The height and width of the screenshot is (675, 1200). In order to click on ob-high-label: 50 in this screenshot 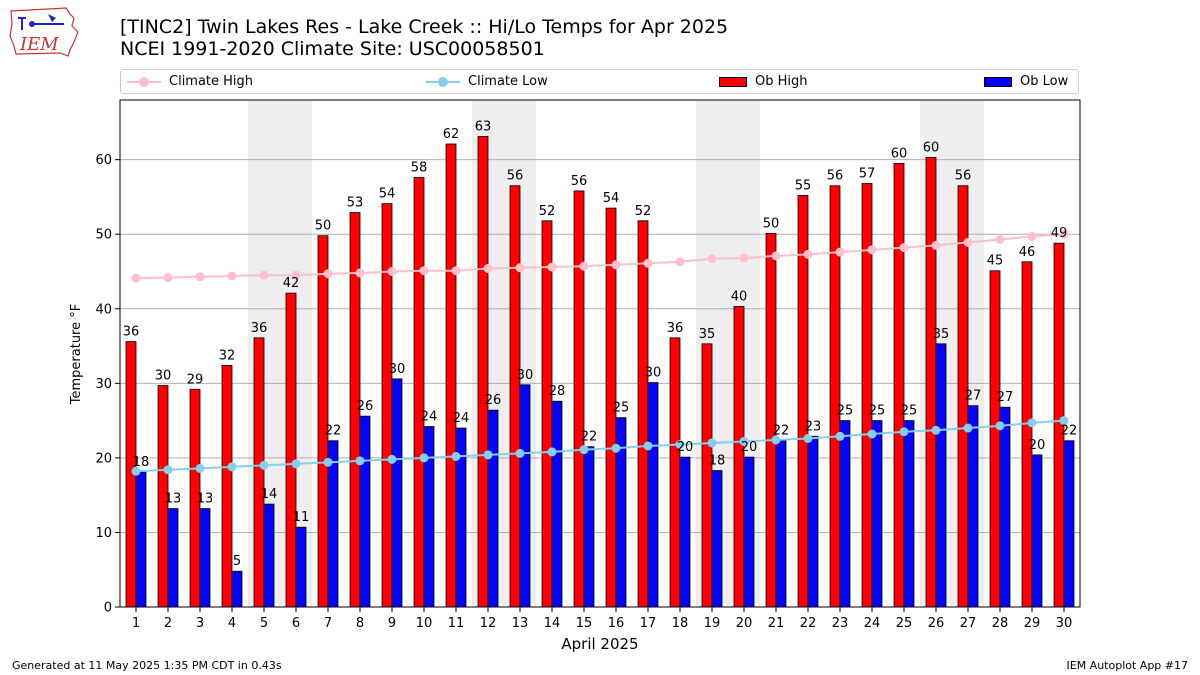, I will do `click(771, 223)`.